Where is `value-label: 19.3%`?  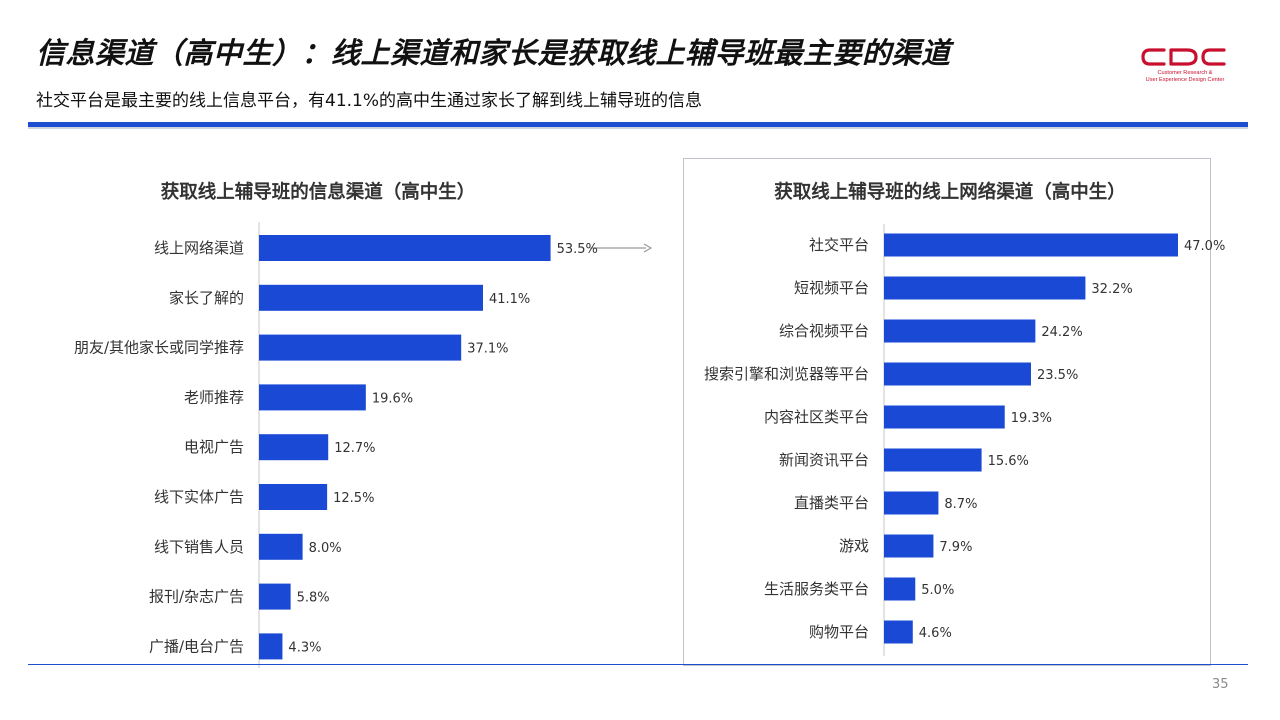
value-label: 19.3% is located at coordinates (1031, 418).